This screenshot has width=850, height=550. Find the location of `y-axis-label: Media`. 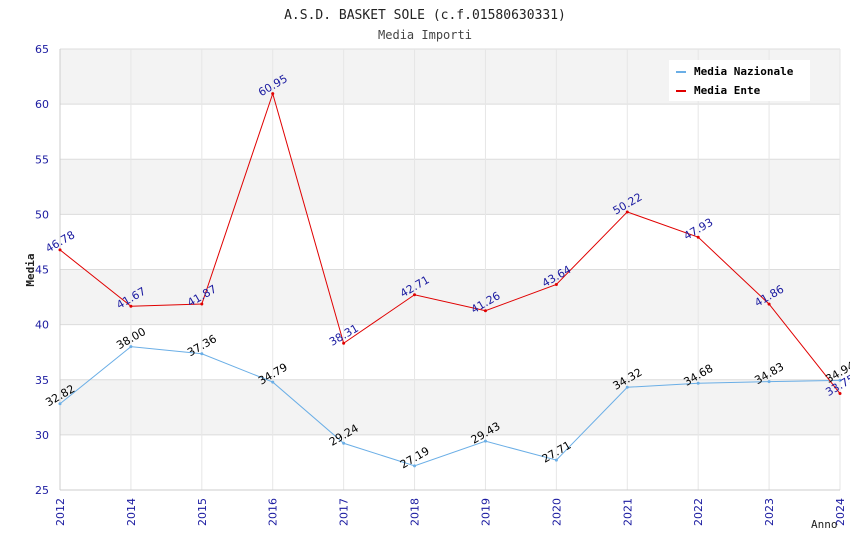

y-axis-label: Media is located at coordinates (30, 269).